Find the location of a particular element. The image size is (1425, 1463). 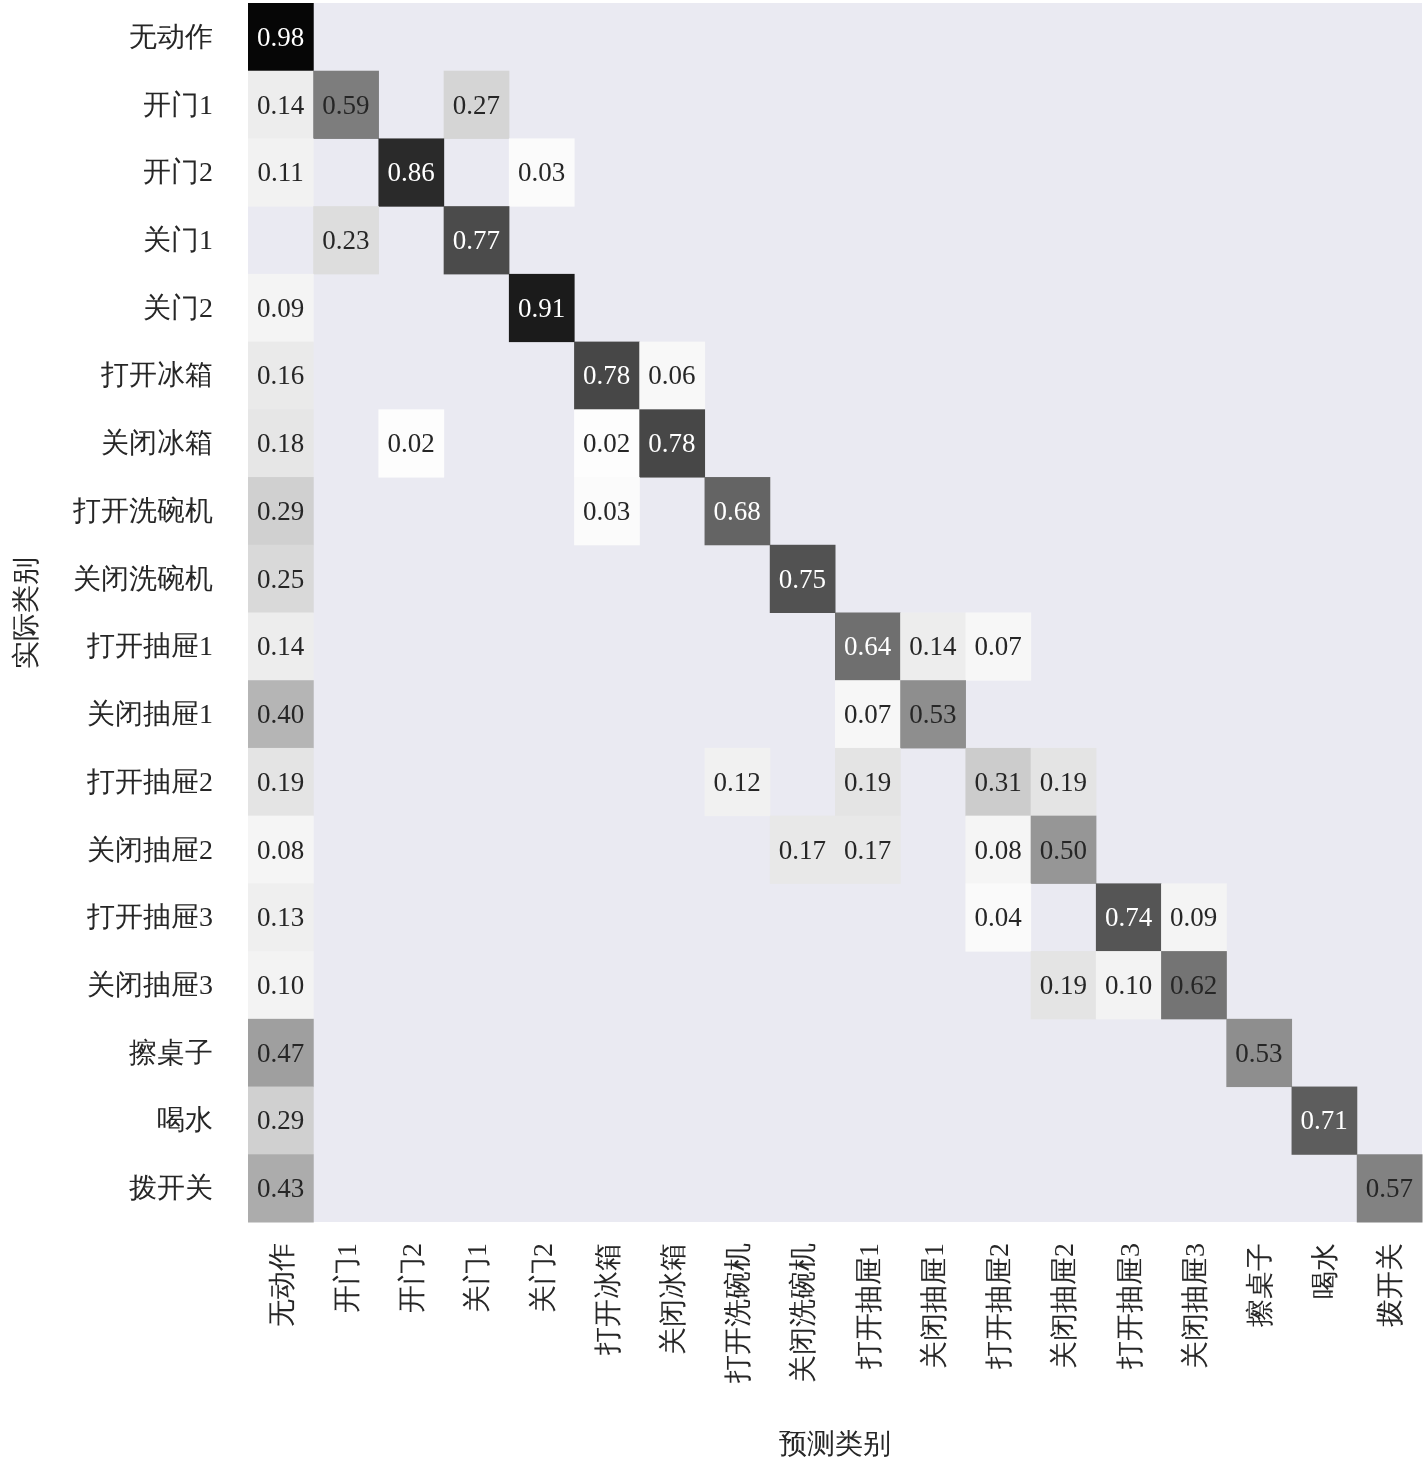

x-tick-label: 开门1 is located at coordinates (346, 1278).